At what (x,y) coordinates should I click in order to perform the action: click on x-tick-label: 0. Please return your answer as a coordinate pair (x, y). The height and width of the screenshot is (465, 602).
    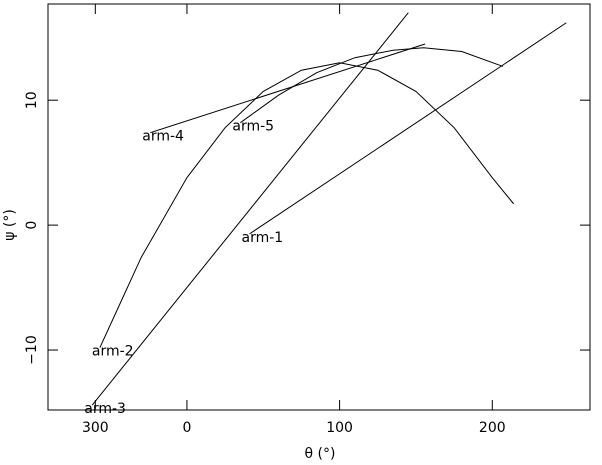
    Looking at the image, I should click on (186, 428).